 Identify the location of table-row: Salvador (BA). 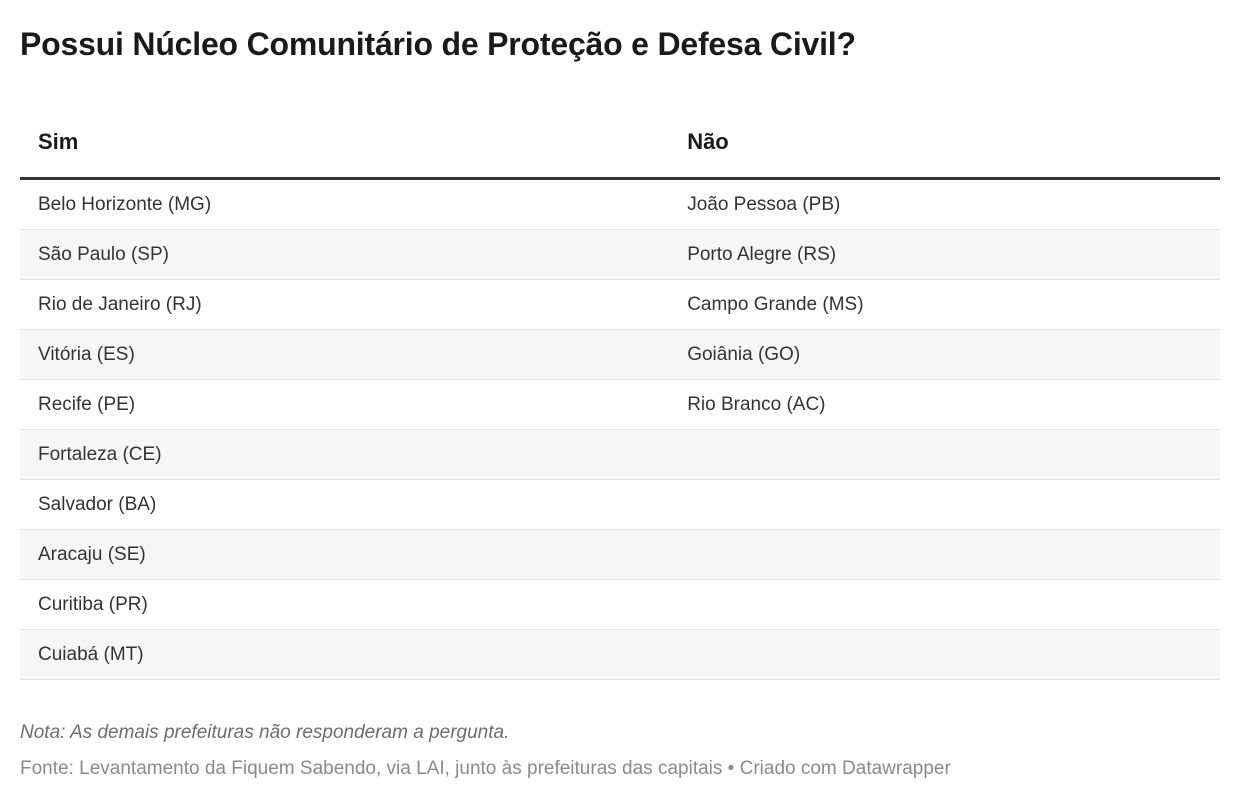
(620, 504).